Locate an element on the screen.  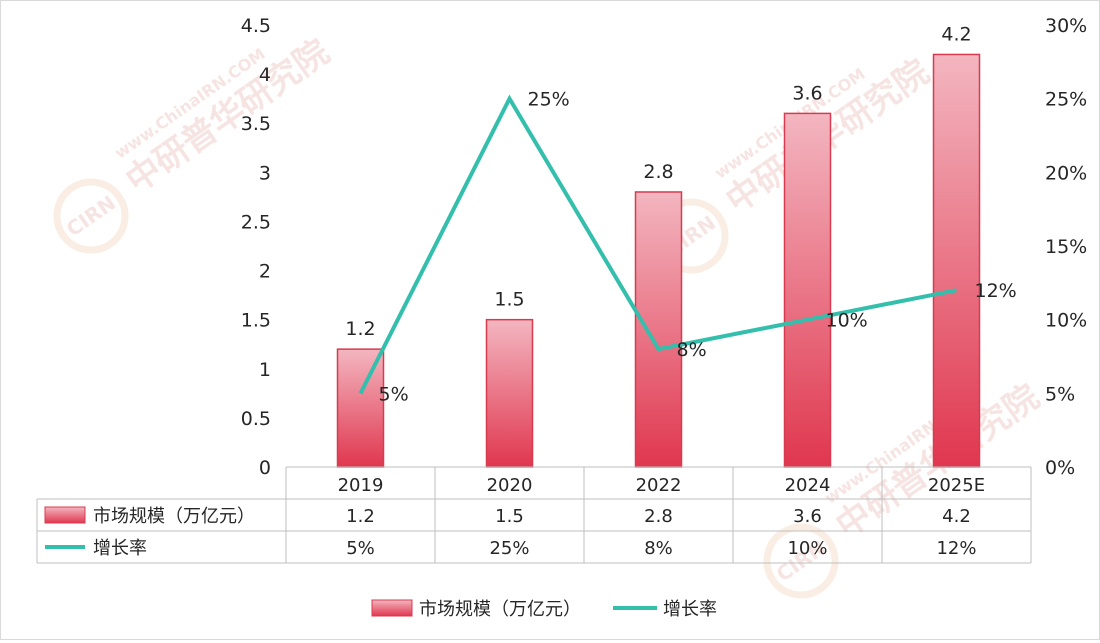
y-right-tick-label: 25% is located at coordinates (1066, 100).